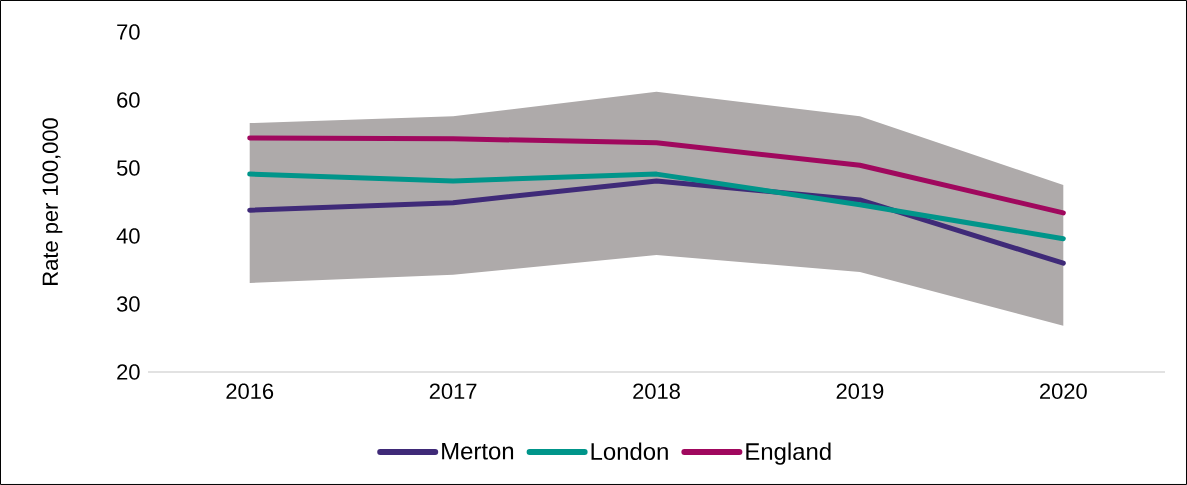 This screenshot has width=1187, height=485. Describe the element at coordinates (788, 453) in the screenshot. I see `legend-label: England` at that location.